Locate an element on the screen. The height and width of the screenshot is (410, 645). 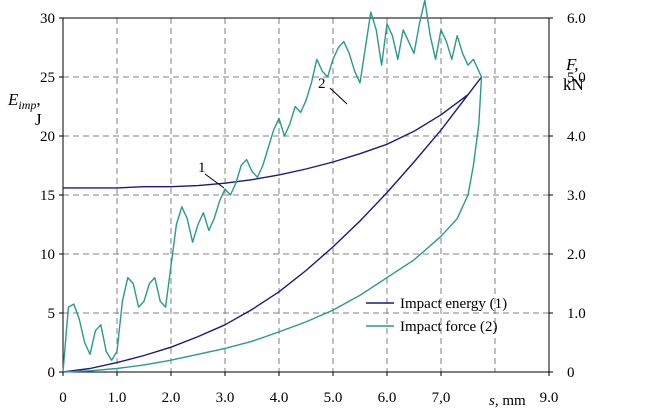
svg-text: 2 is located at coordinates (322, 84).